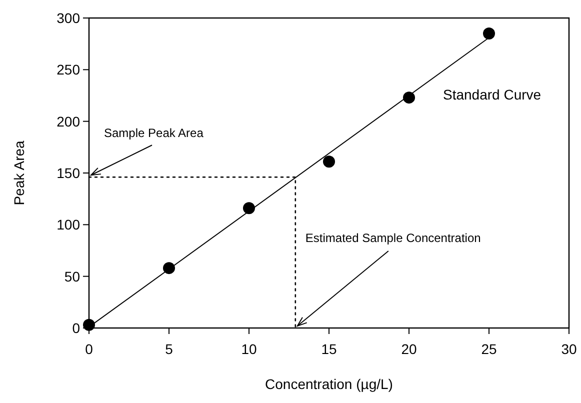 The height and width of the screenshot is (403, 581). Describe the element at coordinates (76, 328) in the screenshot. I see `y-tick-label: 0` at that location.